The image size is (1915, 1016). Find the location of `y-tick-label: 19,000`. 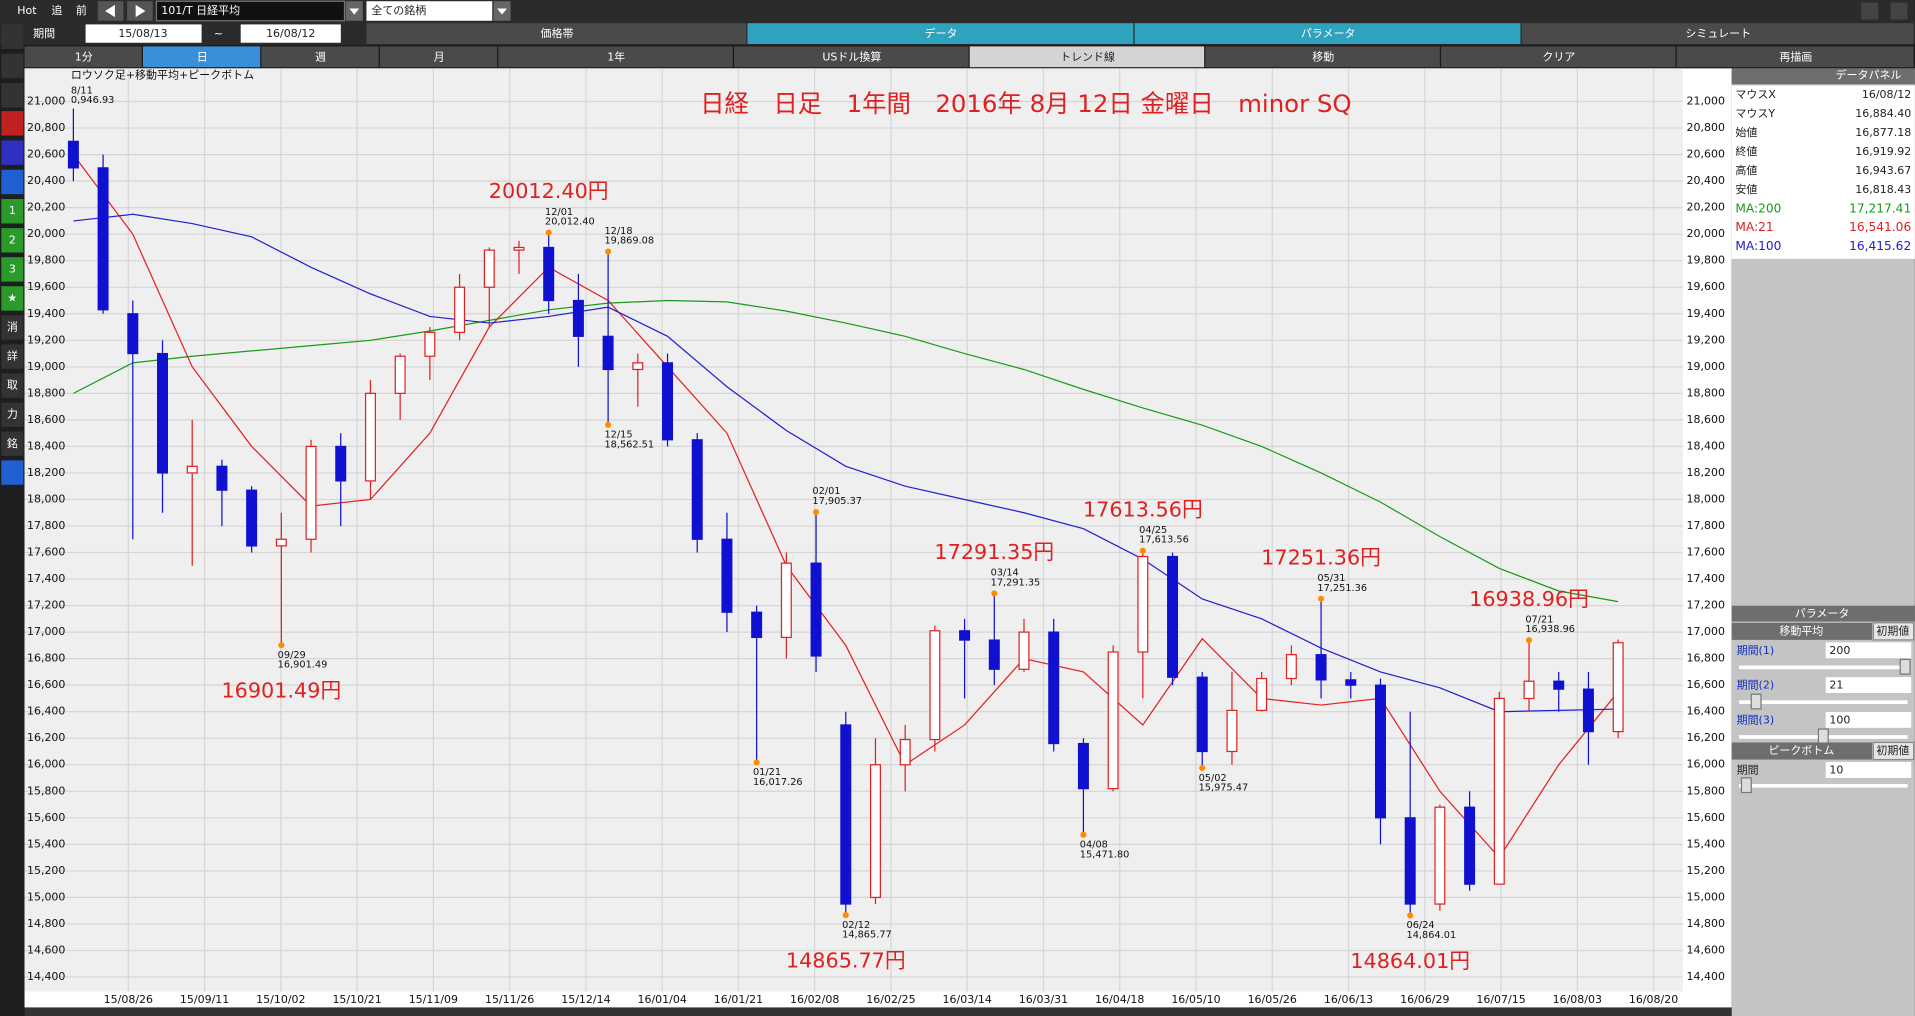

y-tick-label: 19,000 is located at coordinates (46, 366).